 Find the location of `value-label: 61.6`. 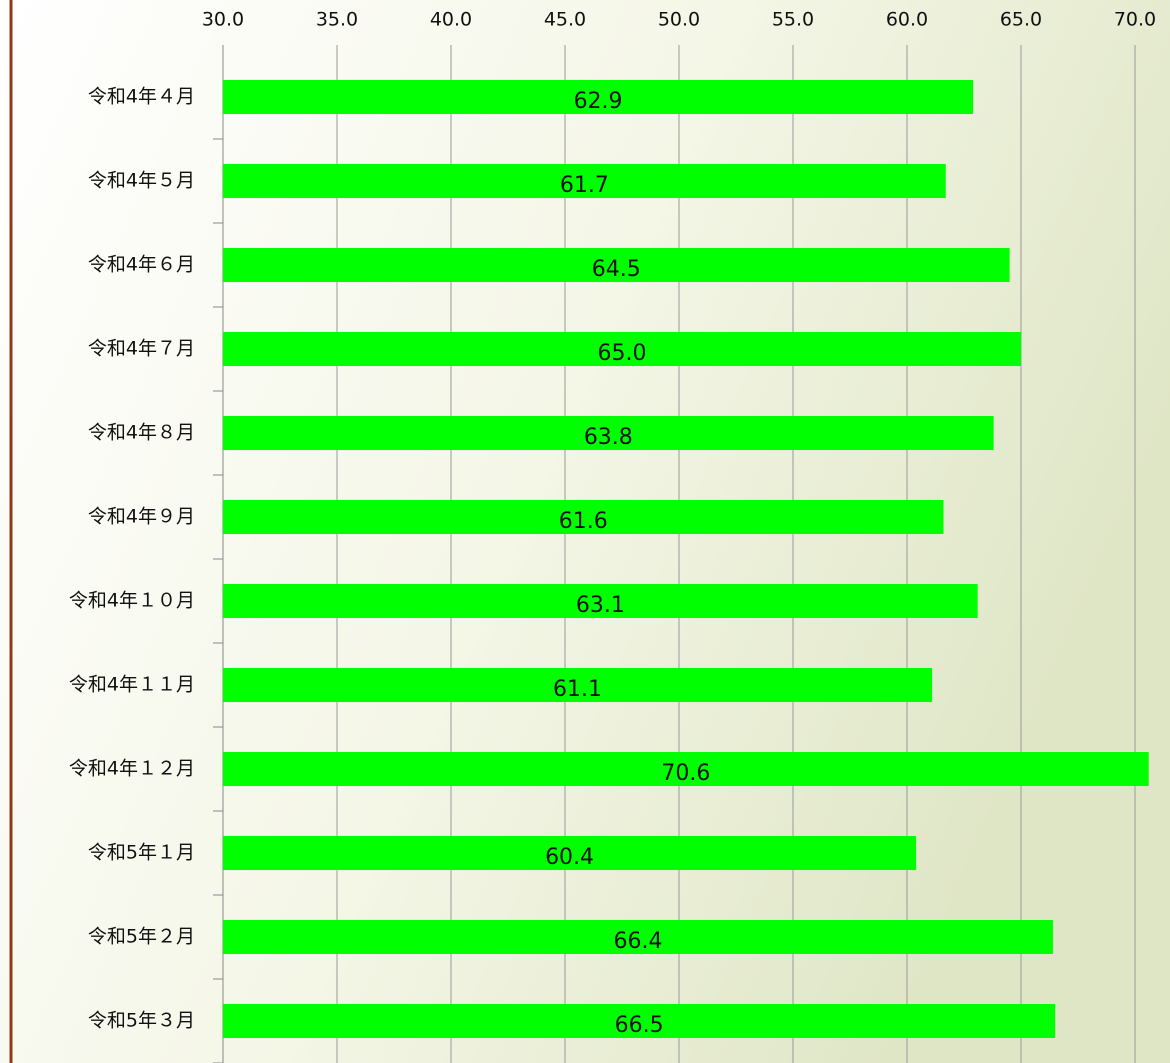

value-label: 61.6 is located at coordinates (583, 521).